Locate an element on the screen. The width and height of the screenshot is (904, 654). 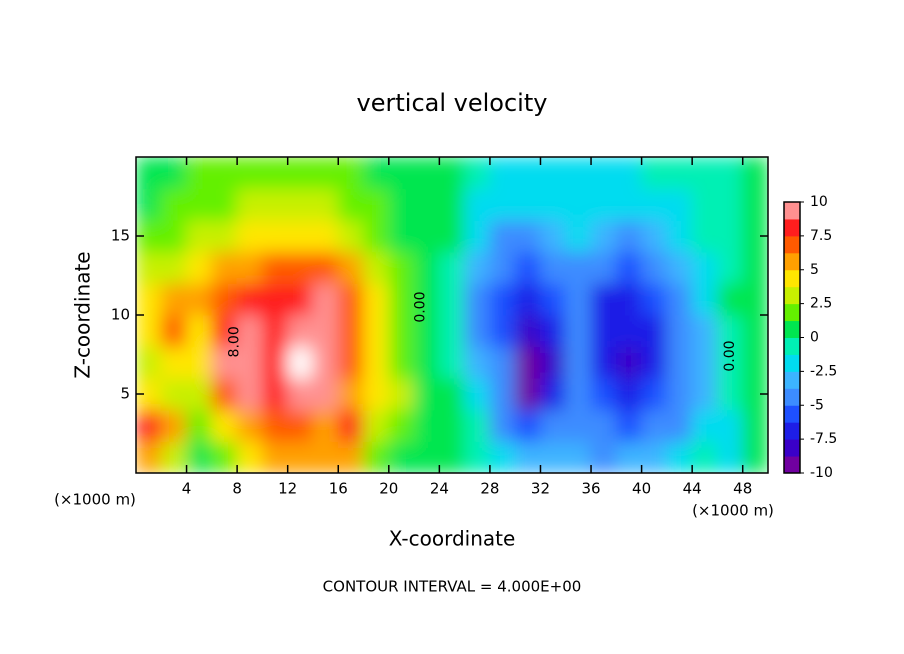
x-tick-label: 44 is located at coordinates (692, 489).